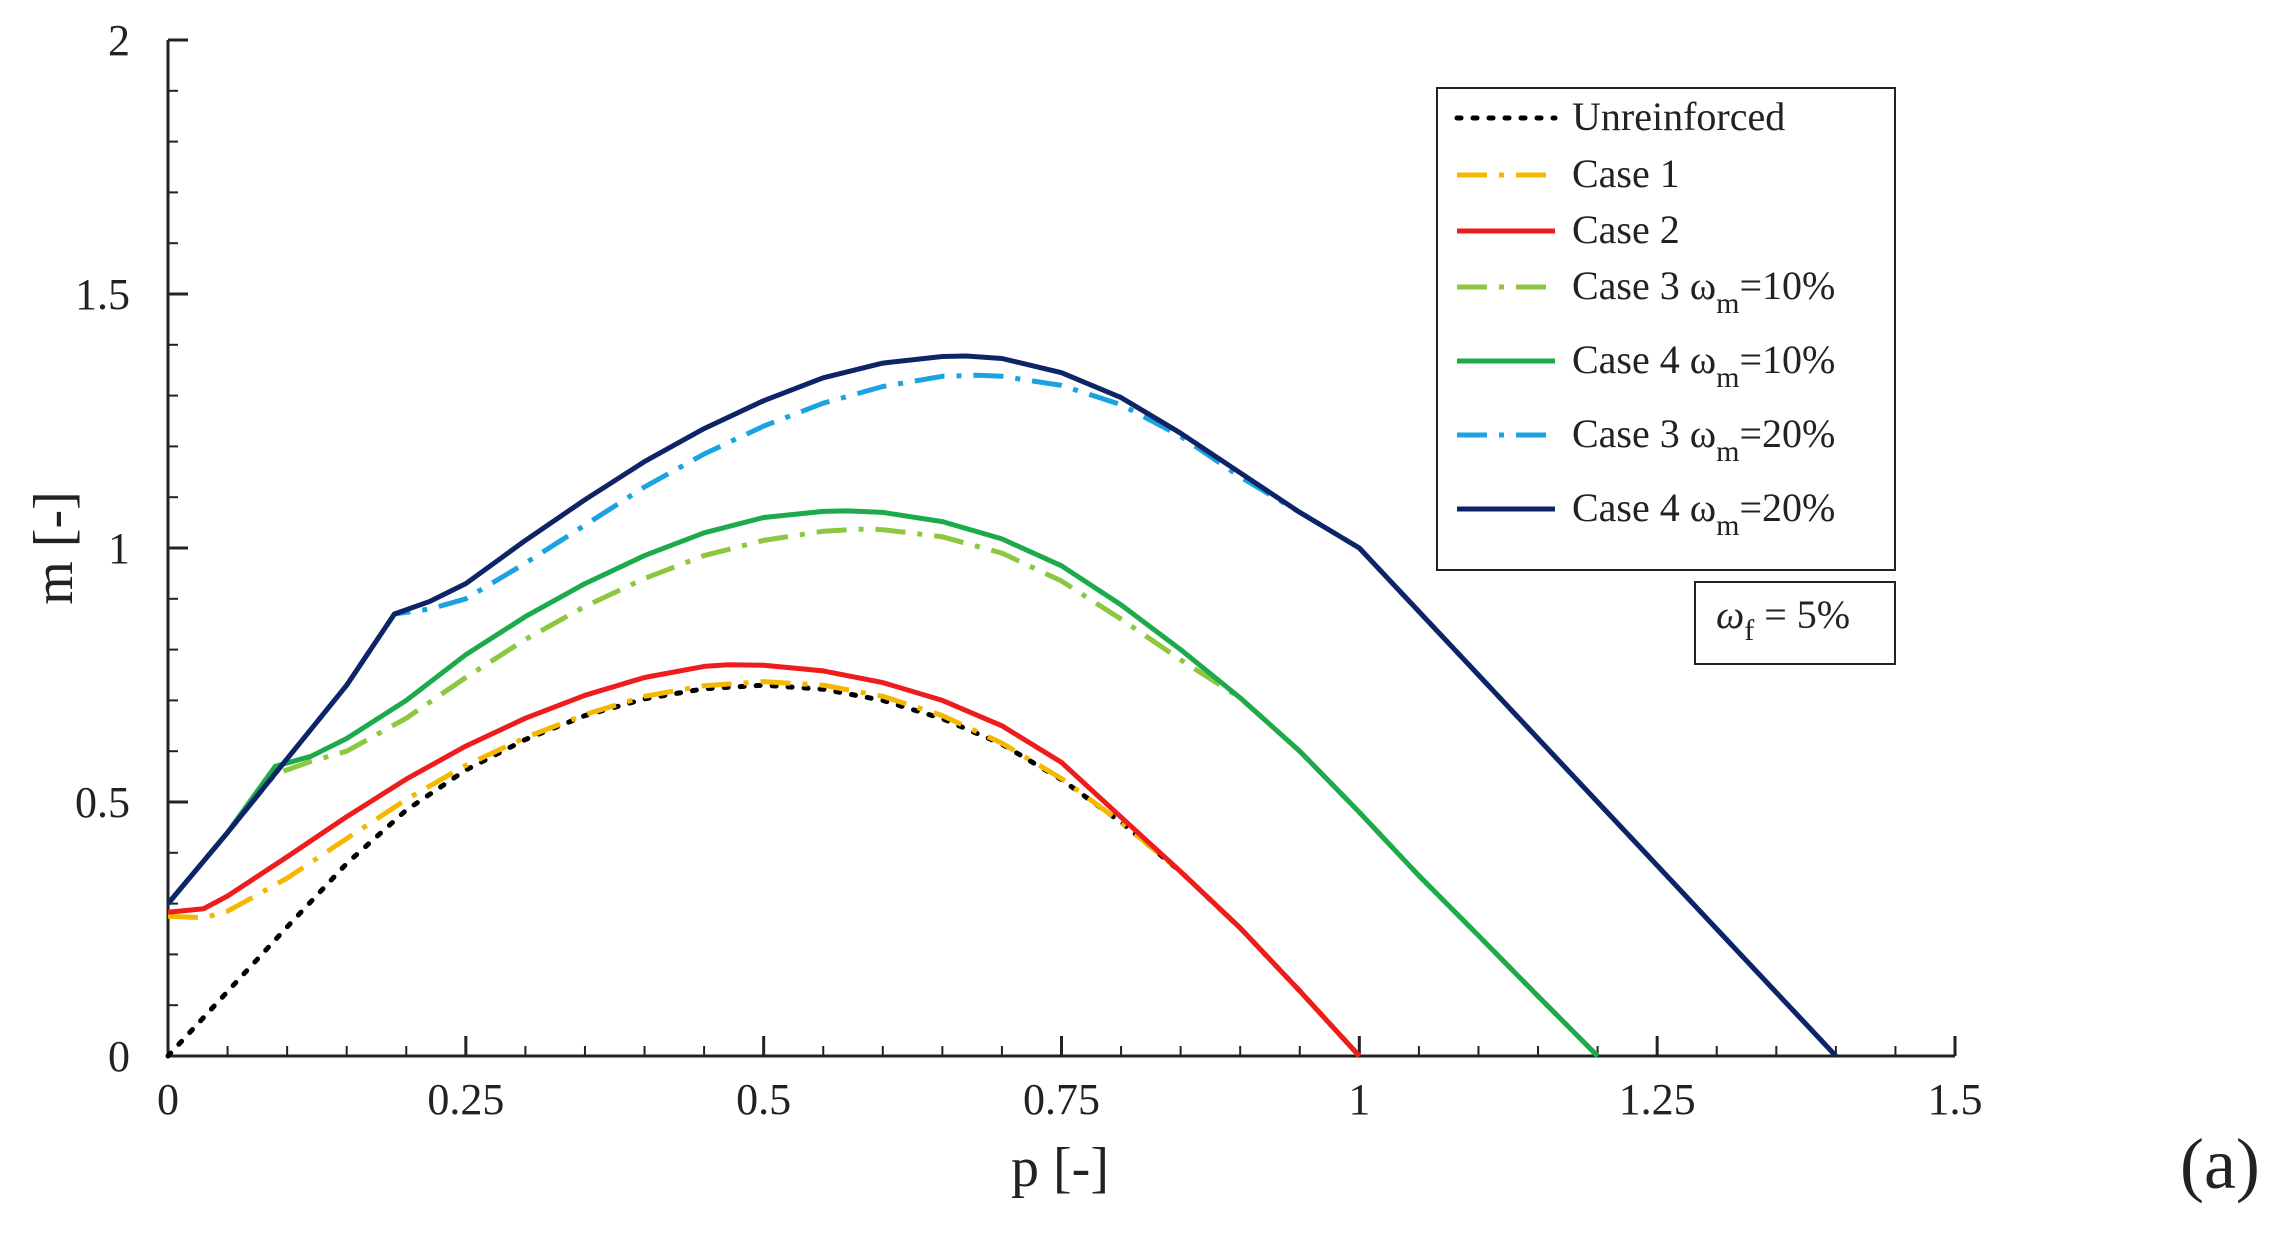 This screenshot has height=1246, width=2273. What do you see at coordinates (102, 802) in the screenshot?
I see `y-tick-label: 0.5` at bounding box center [102, 802].